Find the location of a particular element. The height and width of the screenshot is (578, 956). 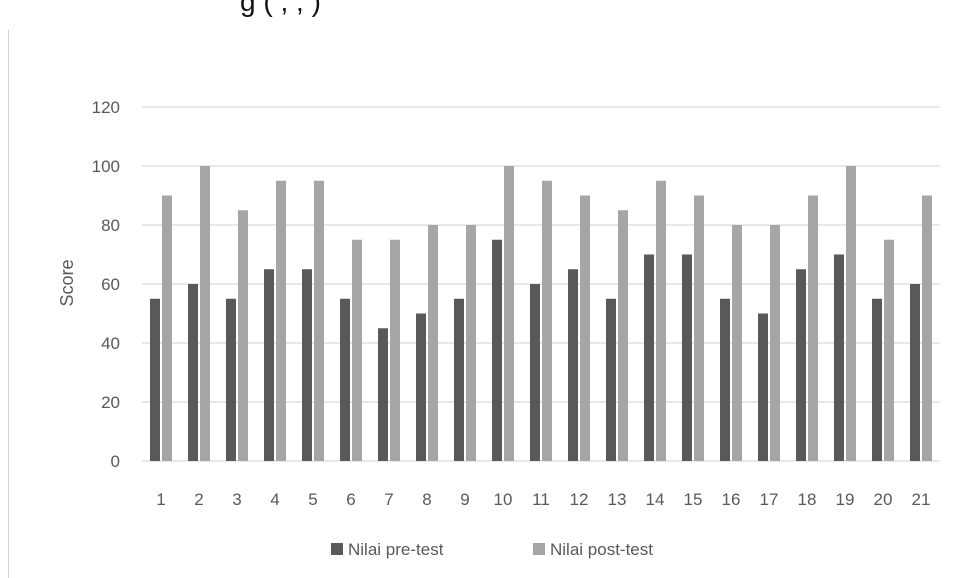

y-tick-label: 120 is located at coordinates (106, 107).